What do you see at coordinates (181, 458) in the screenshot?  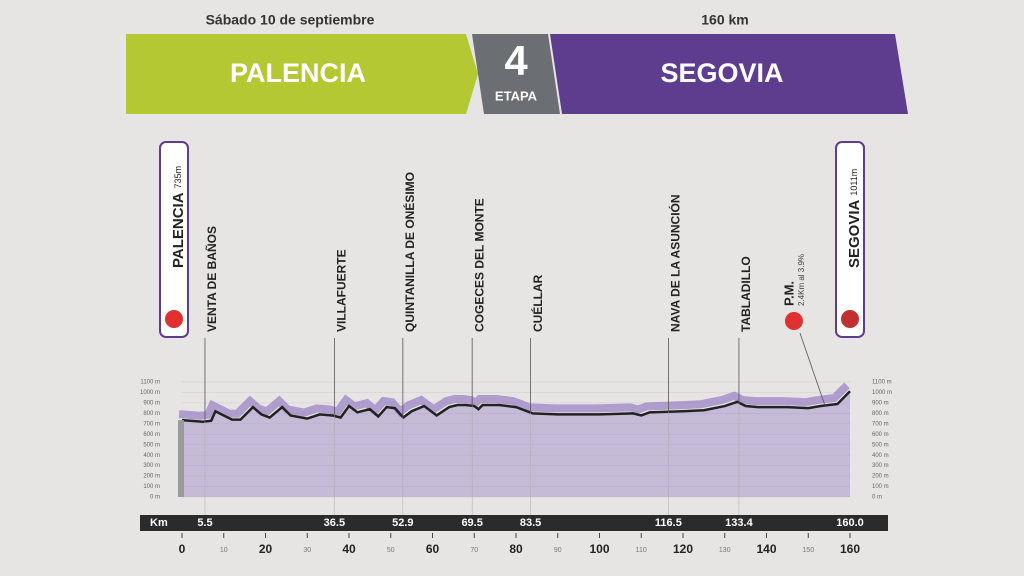 I see `start-wall` at bounding box center [181, 458].